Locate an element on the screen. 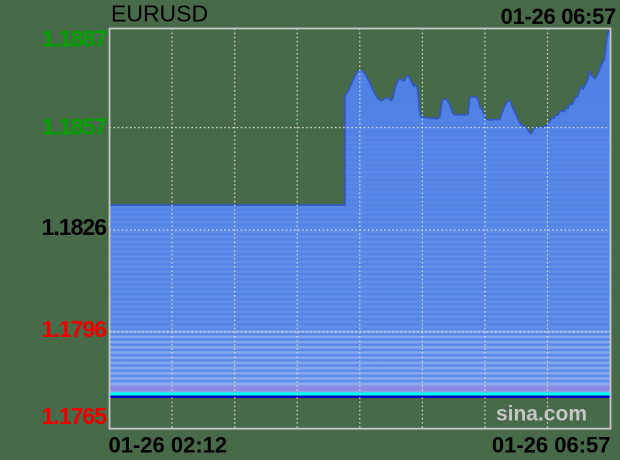 Image resolution: width=620 pixels, height=460 pixels. svg-text: EURUSD is located at coordinates (159, 14).